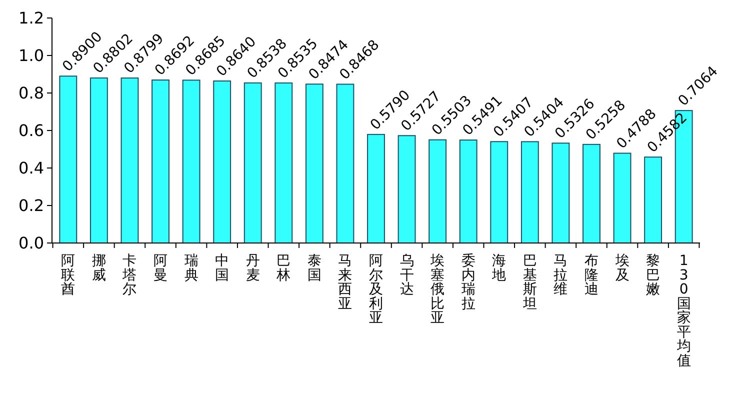 This screenshot has width=742, height=396. What do you see at coordinates (31, 93) in the screenshot?
I see `y-tick-label: 0.8` at bounding box center [31, 93].